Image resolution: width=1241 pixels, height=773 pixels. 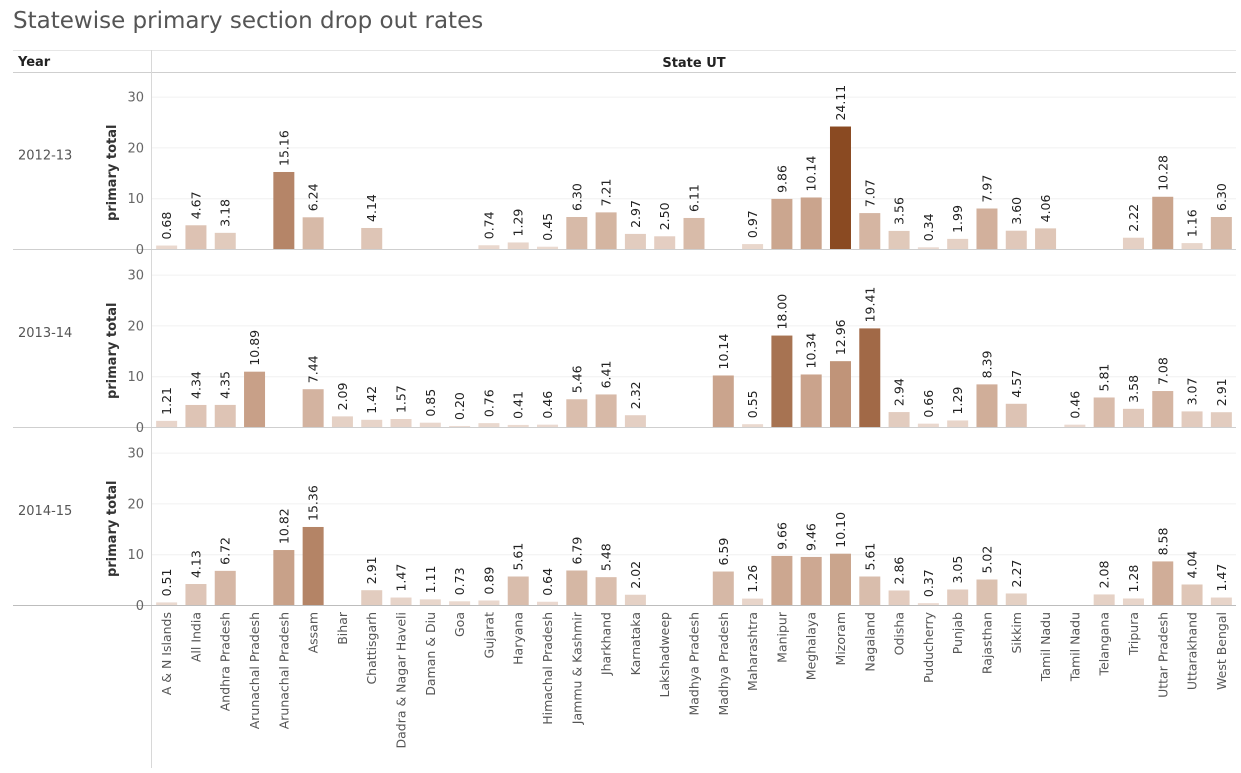 What do you see at coordinates (694, 198) in the screenshot?
I see `data-label: 6.11` at bounding box center [694, 198].